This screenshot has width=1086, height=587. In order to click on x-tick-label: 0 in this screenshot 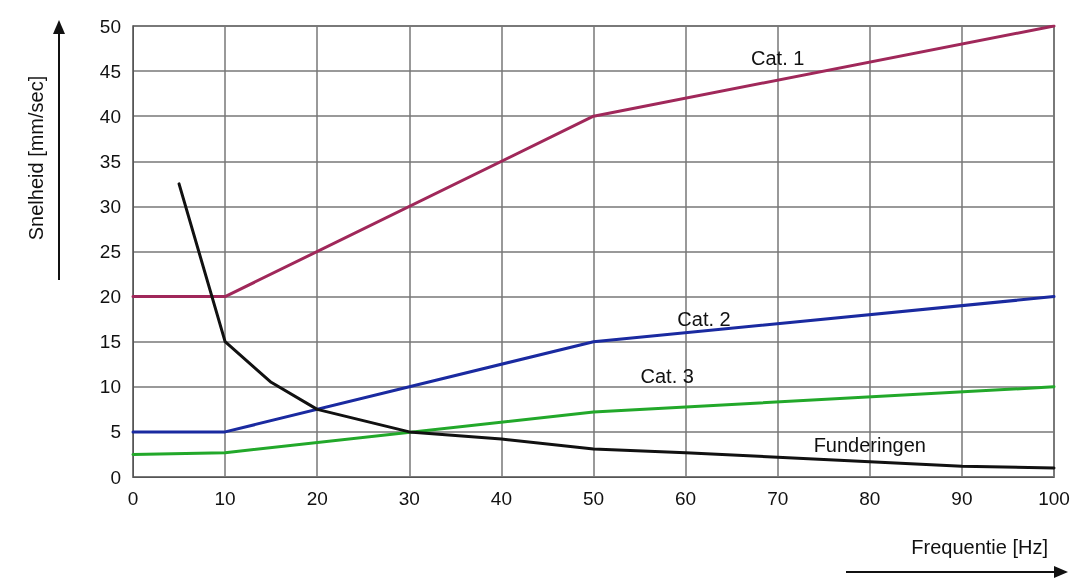, I will do `click(133, 498)`.